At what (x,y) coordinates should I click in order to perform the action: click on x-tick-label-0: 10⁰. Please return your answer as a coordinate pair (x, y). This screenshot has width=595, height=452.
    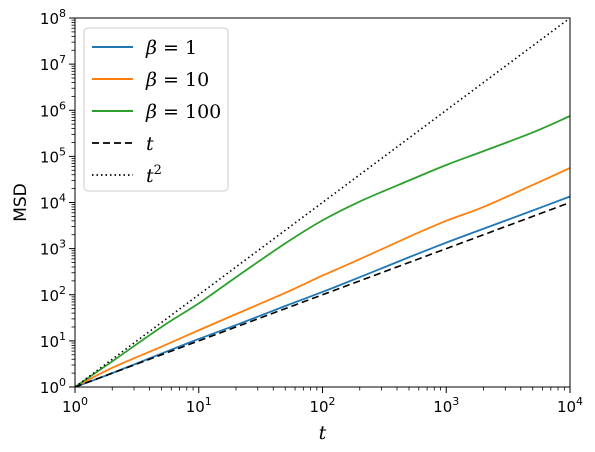
    Looking at the image, I should click on (75, 405).